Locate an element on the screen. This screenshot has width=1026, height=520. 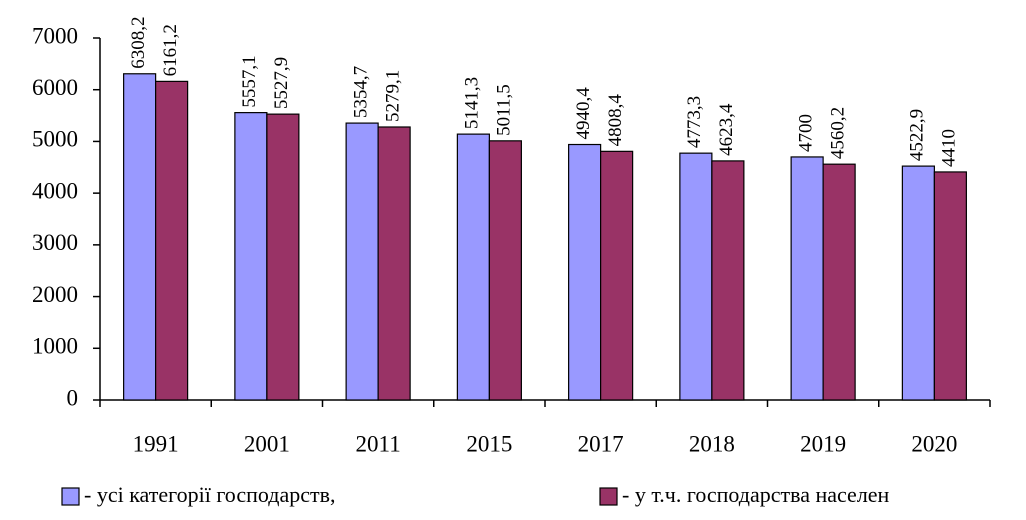
x-tick-label: 2019 is located at coordinates (823, 443).